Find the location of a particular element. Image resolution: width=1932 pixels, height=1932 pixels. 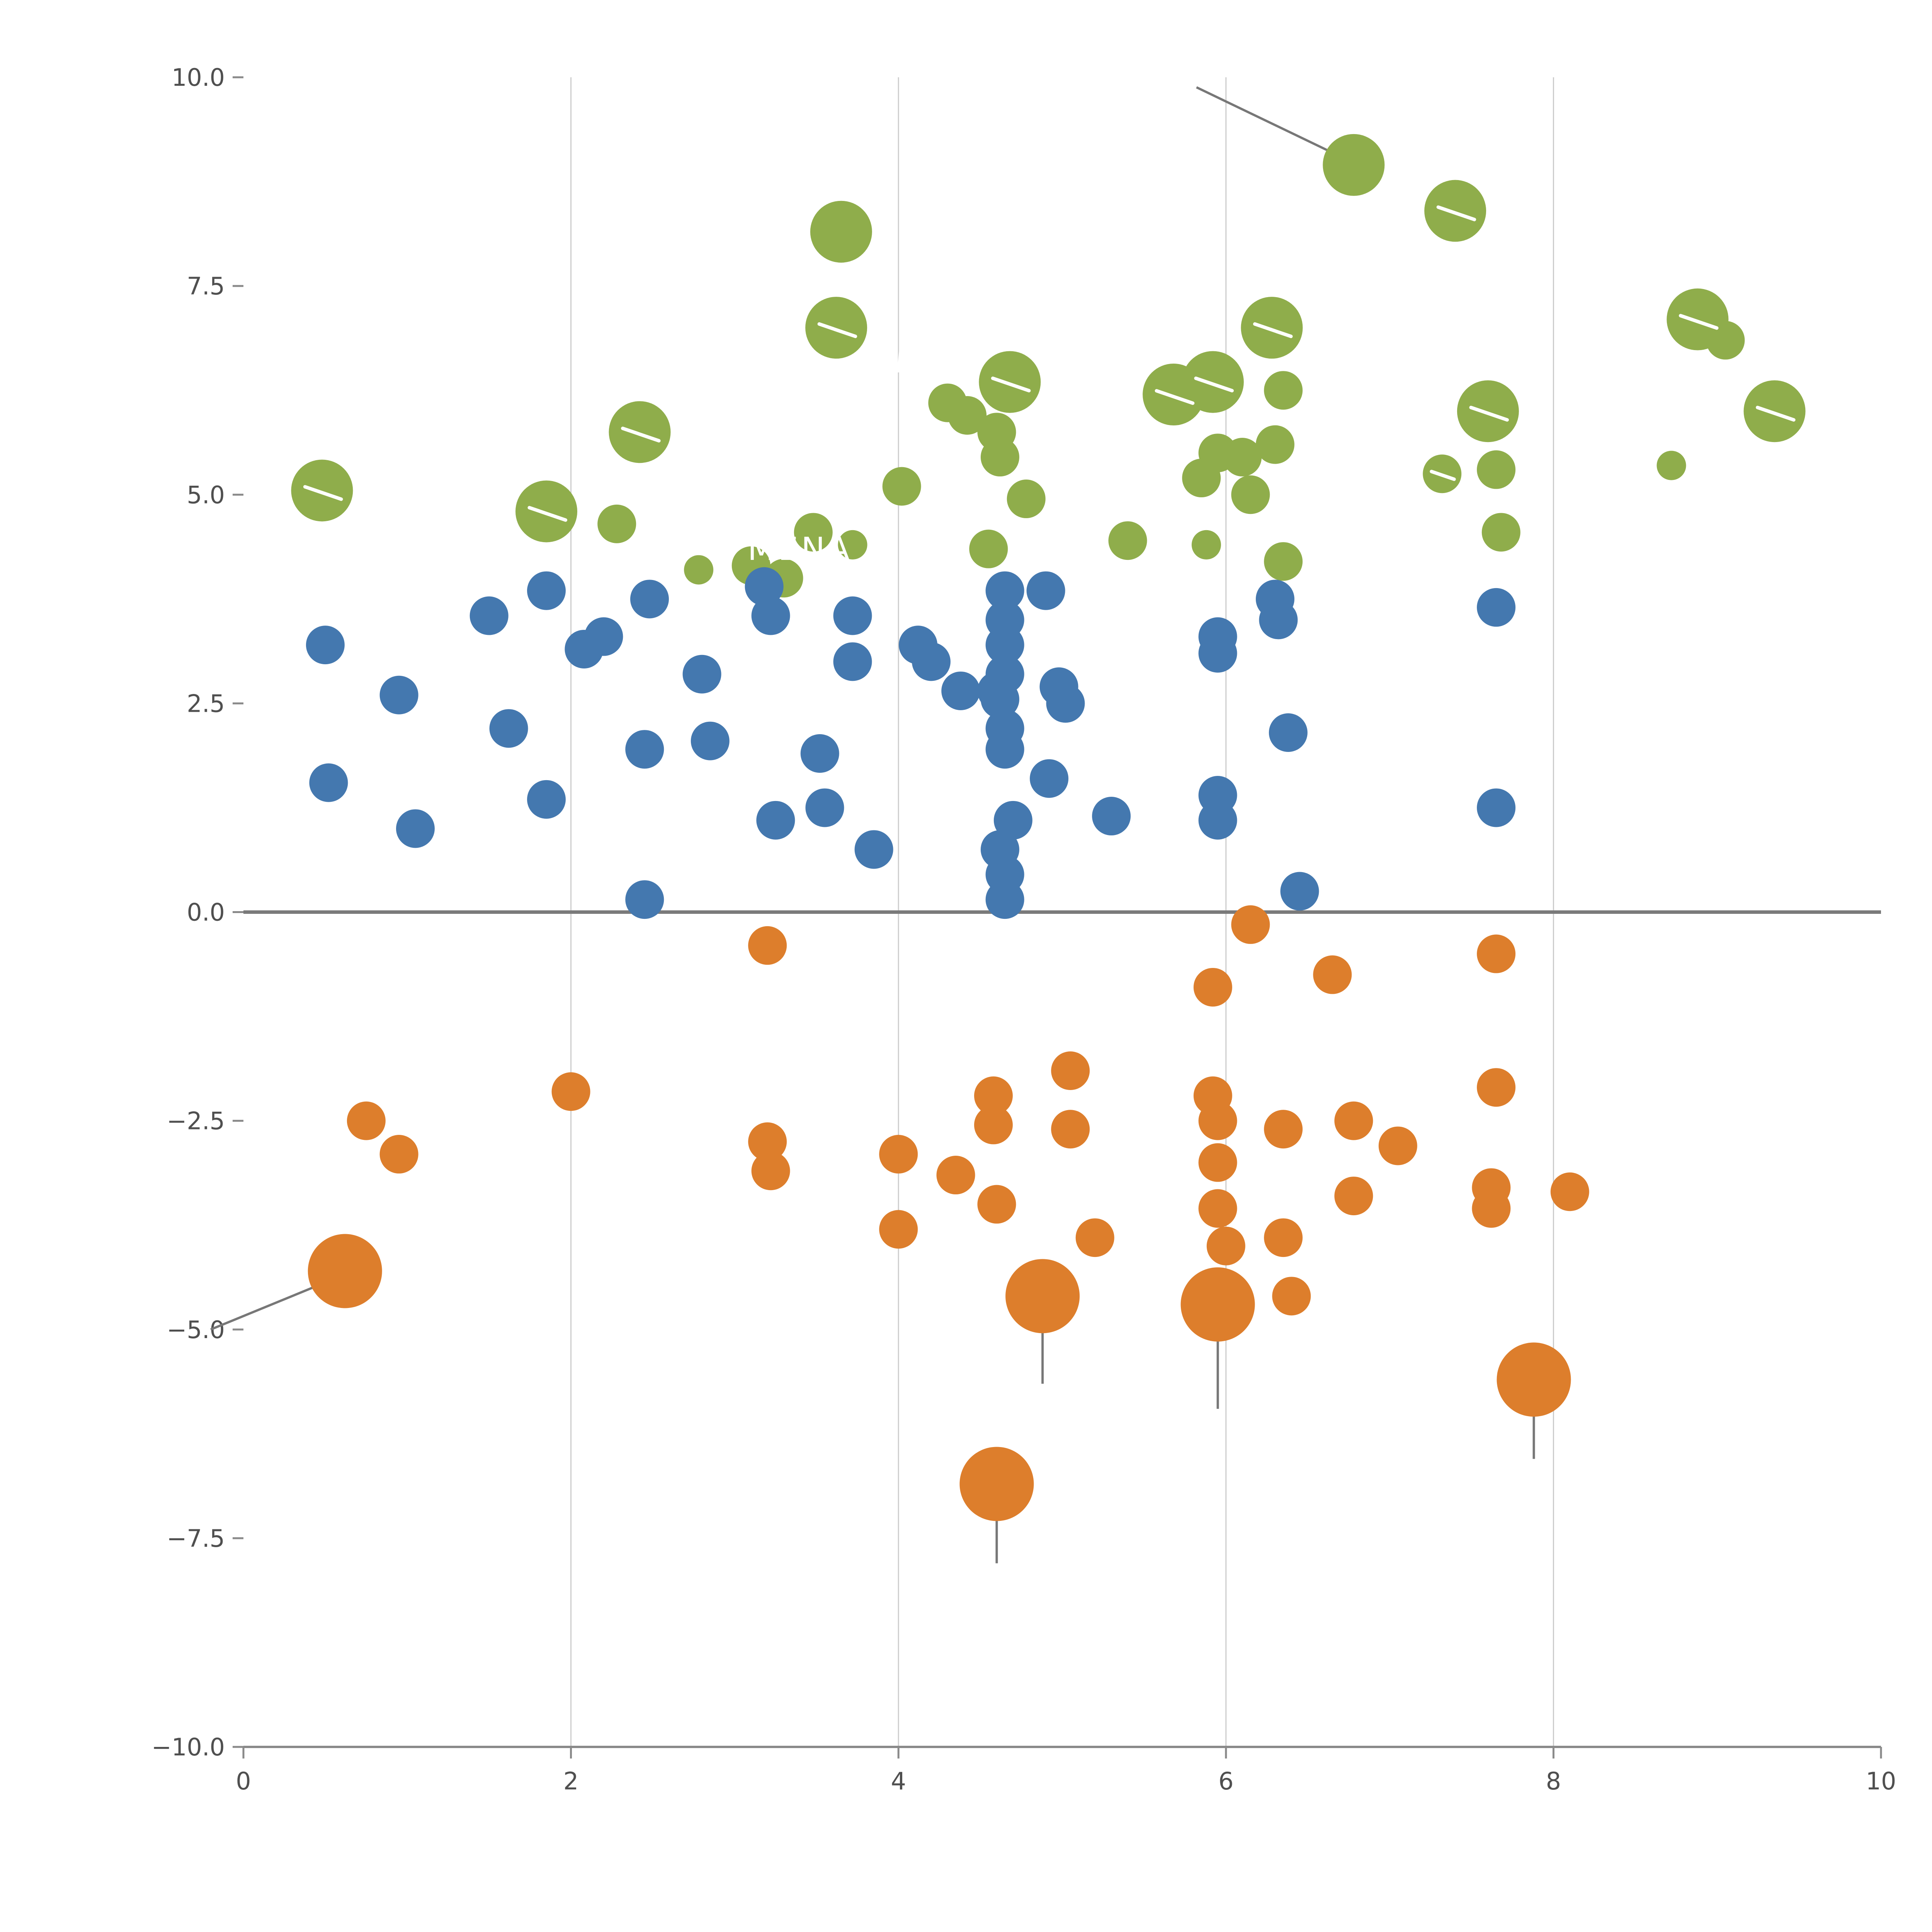

y-tick-label: 10.0 is located at coordinates (198, 78).